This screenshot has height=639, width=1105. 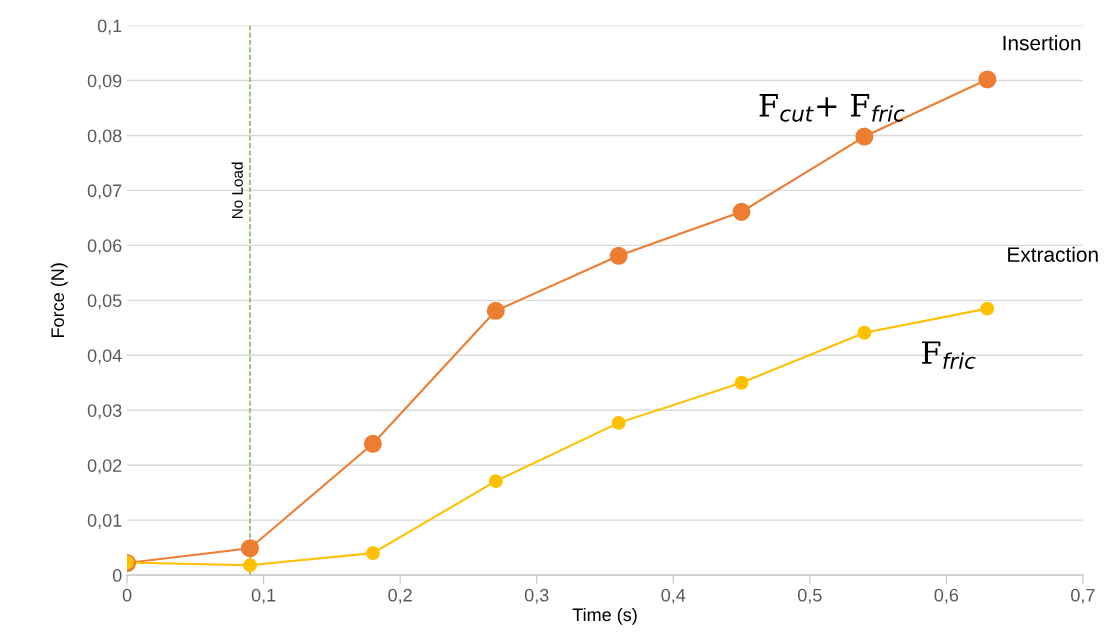 I want to click on y-tick-label: 0,07, so click(x=104, y=192).